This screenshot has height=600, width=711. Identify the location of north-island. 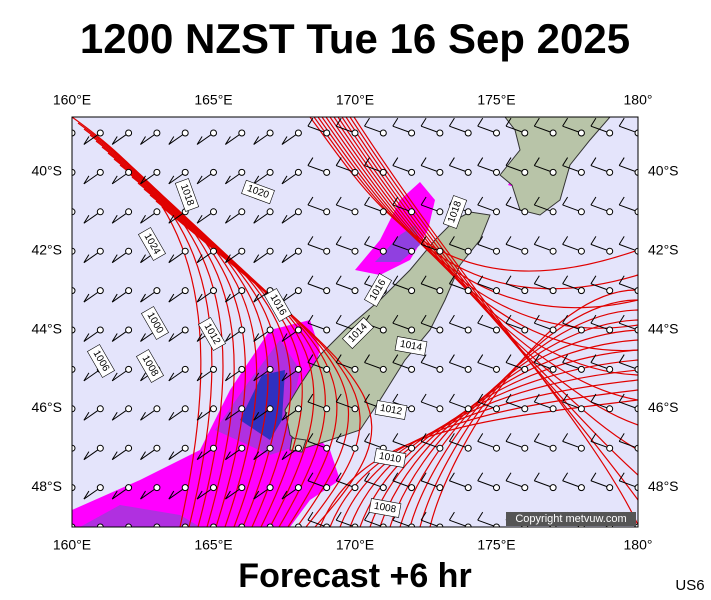
(555, 166).